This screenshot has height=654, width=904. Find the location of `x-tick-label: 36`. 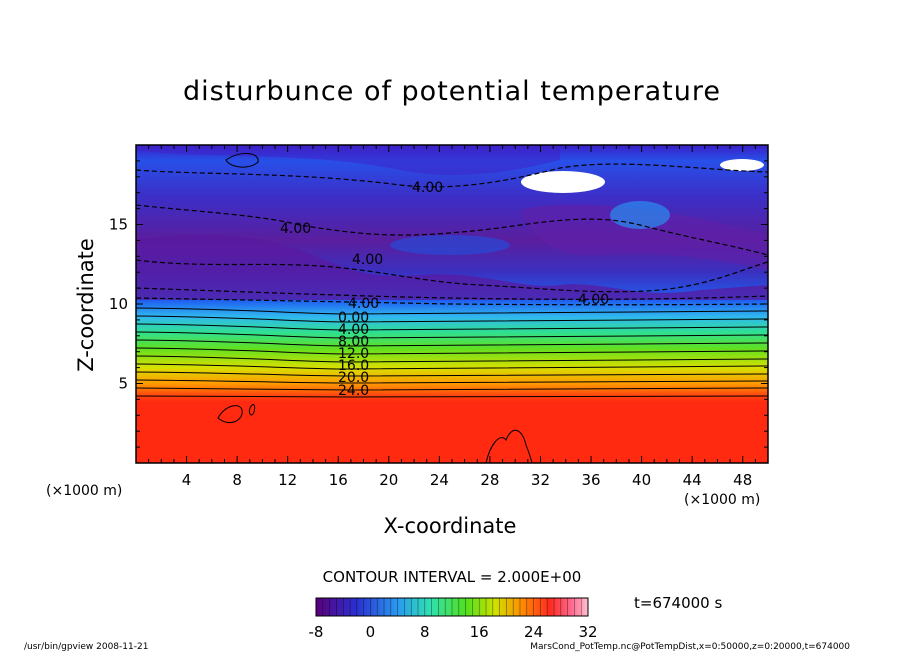

x-tick-label: 36 is located at coordinates (590, 480).